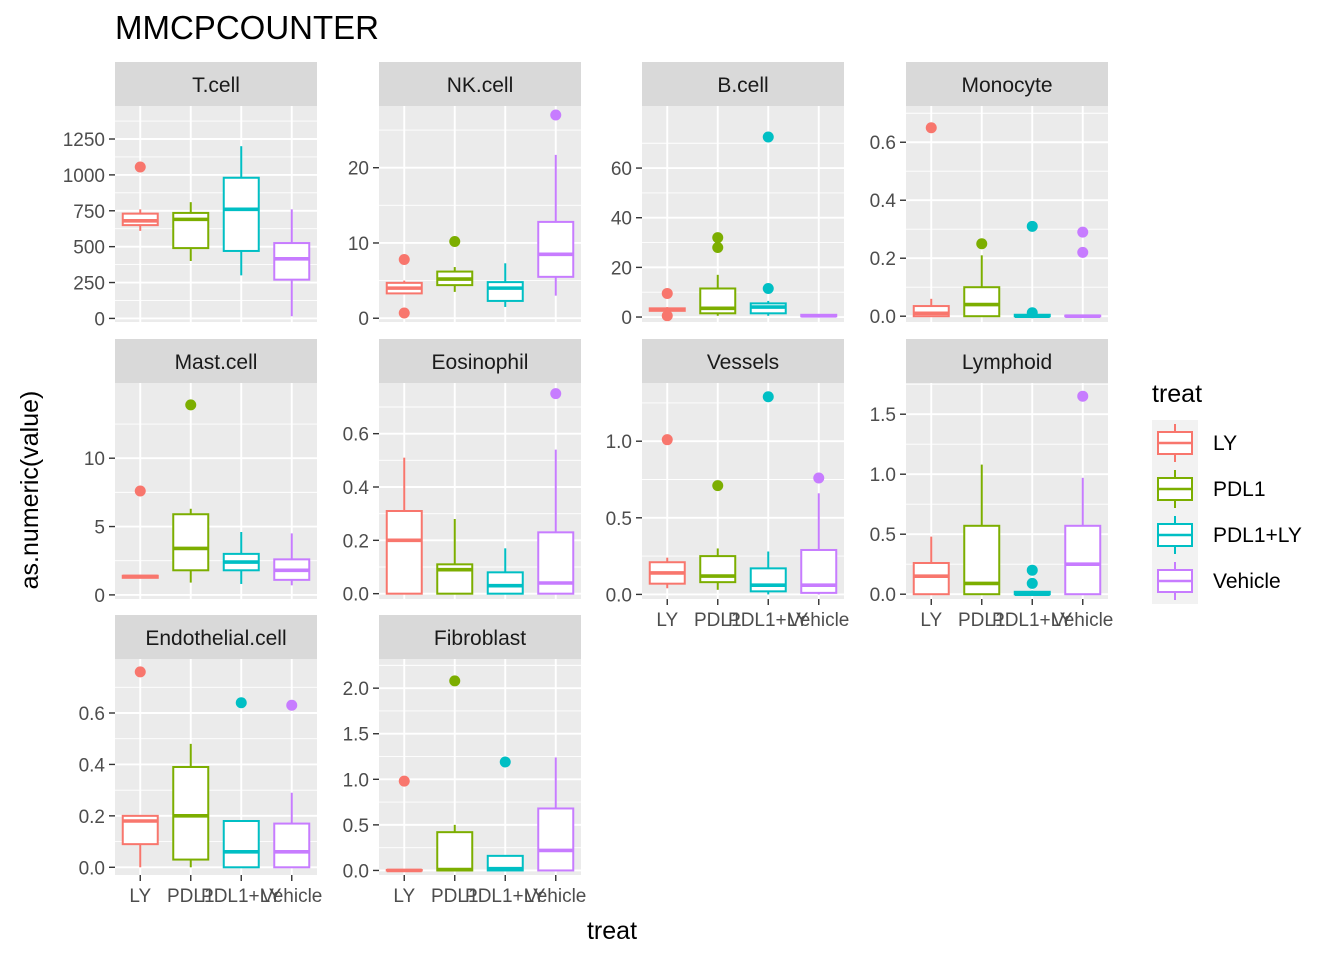 The height and width of the screenshot is (960, 1344). What do you see at coordinates (356, 689) in the screenshot?
I see `y-tick-label: 2.0` at bounding box center [356, 689].